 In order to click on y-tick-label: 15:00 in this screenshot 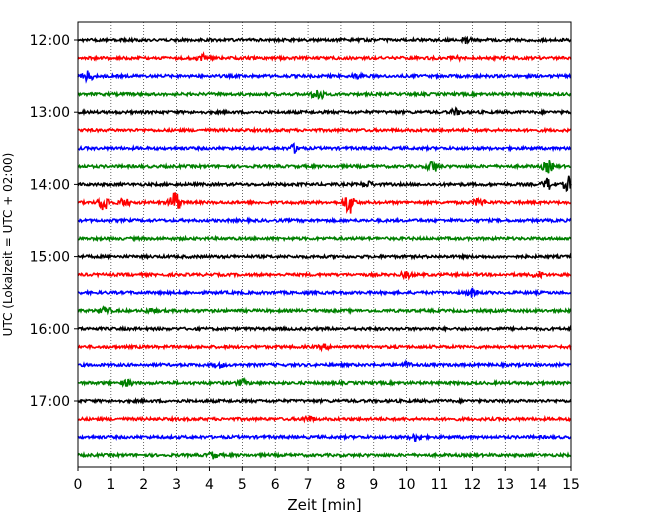, I will do `click(50, 258)`.